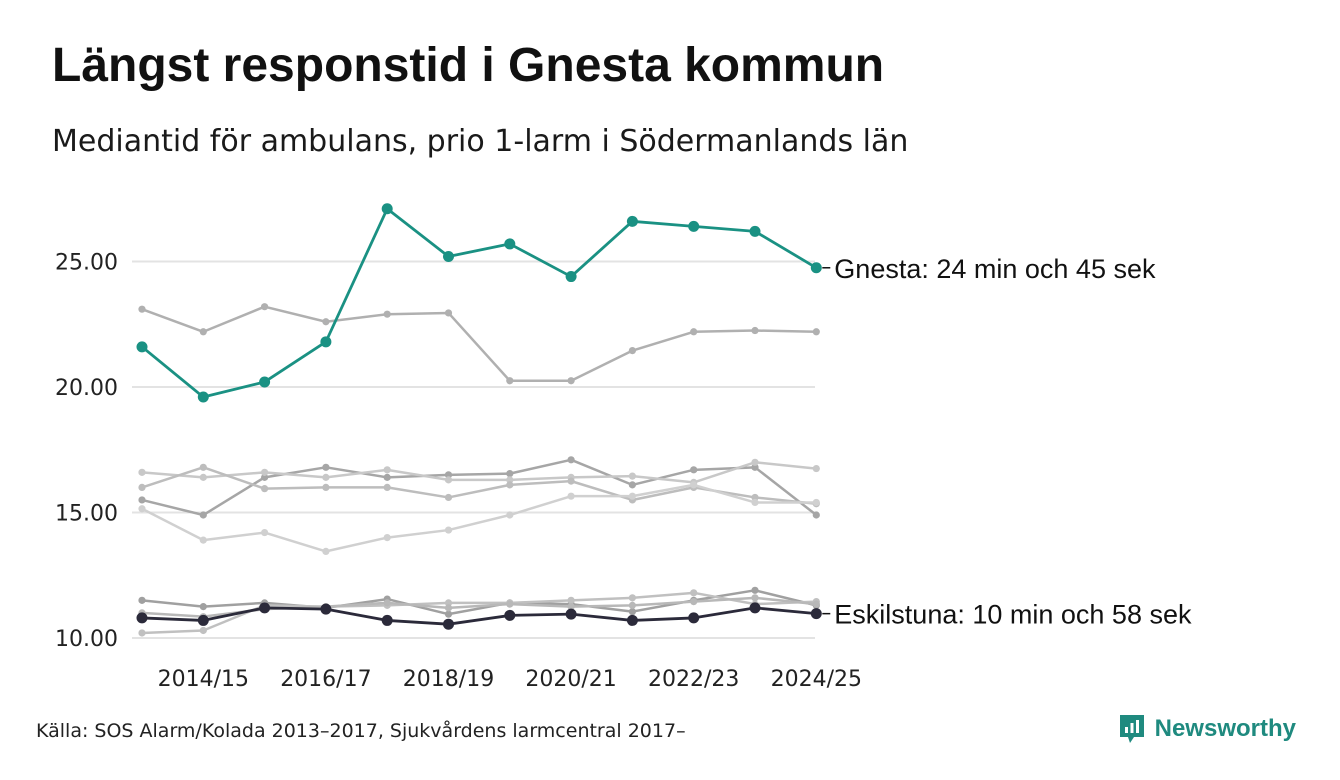 This screenshot has width=1340, height=780. I want to click on series-eskilstuna, so click(479, 616).